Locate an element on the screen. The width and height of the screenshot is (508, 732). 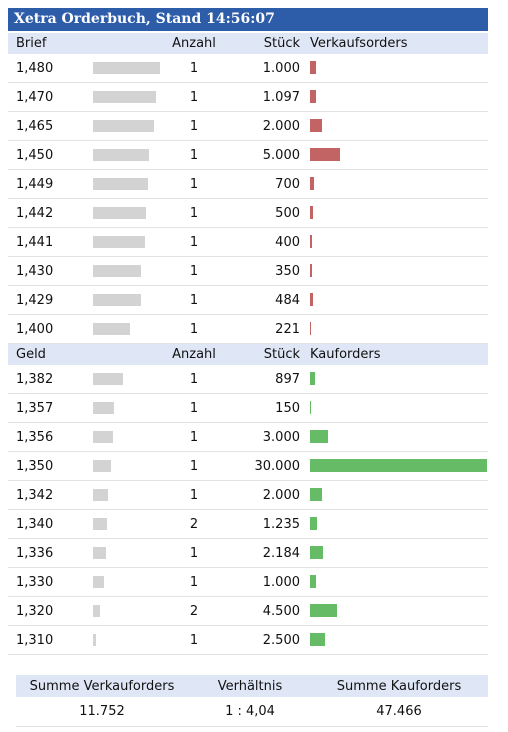
price: 1,330 is located at coordinates (35, 582).